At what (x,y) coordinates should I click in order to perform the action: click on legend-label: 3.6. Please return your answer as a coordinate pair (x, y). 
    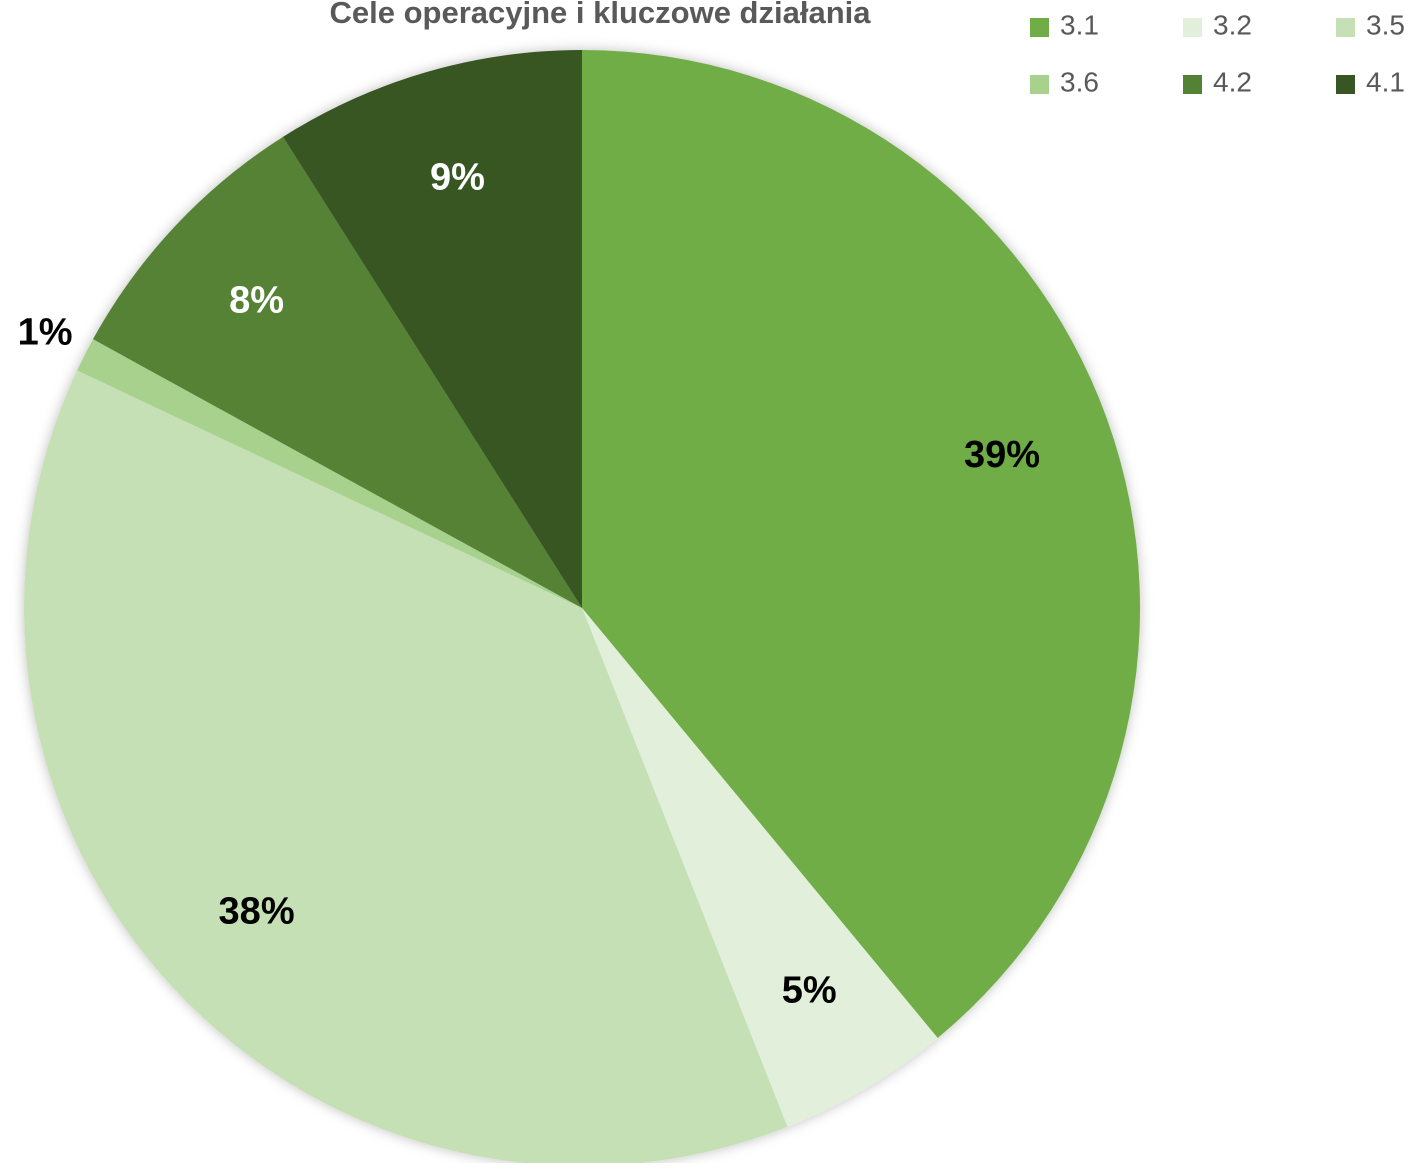
    Looking at the image, I should click on (1079, 81).